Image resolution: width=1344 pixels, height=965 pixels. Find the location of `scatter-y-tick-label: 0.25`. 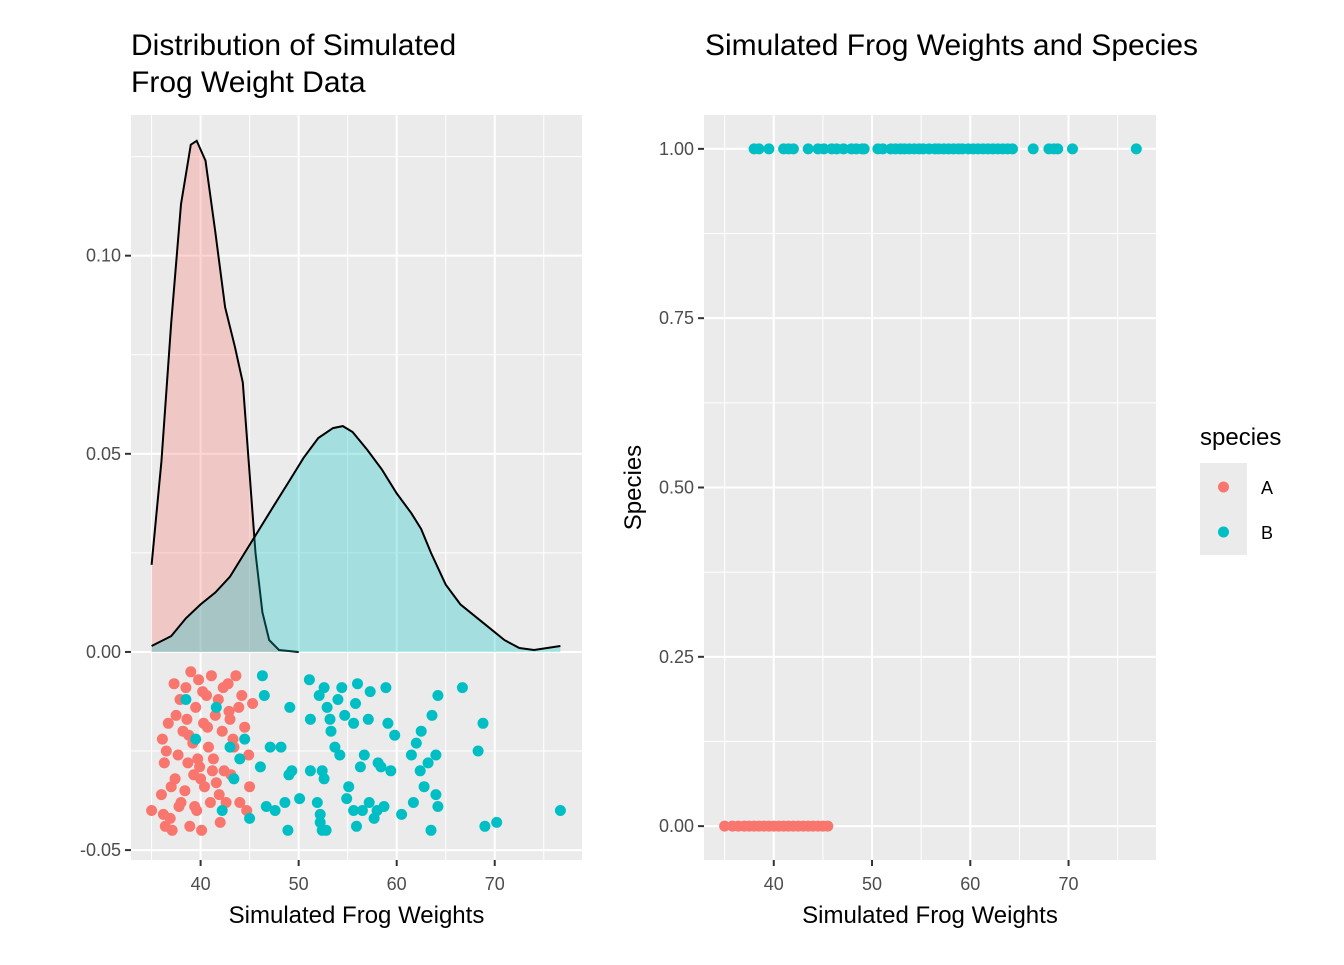

scatter-y-tick-label: 0.25 is located at coordinates (676, 657).